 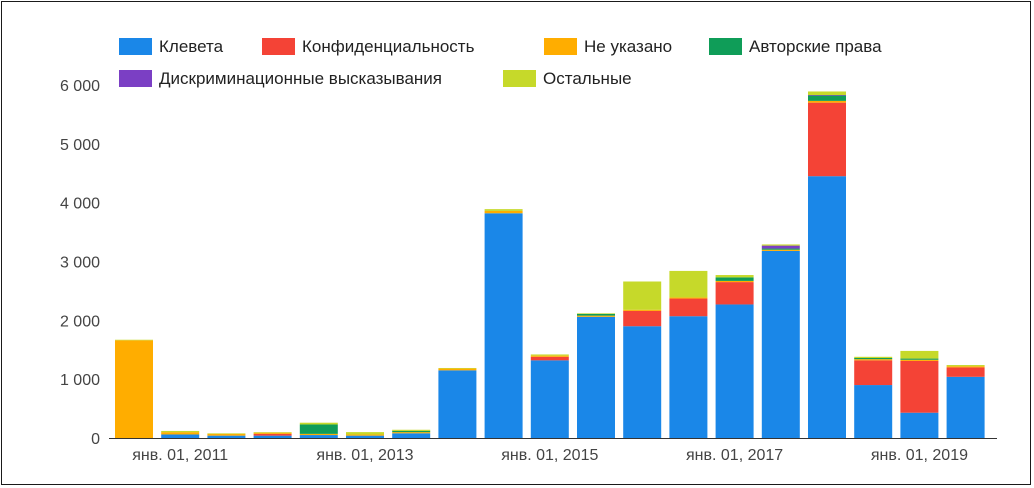 What do you see at coordinates (549, 455) in the screenshot?
I see `x-tick-label: янв. 01, 2015` at bounding box center [549, 455].